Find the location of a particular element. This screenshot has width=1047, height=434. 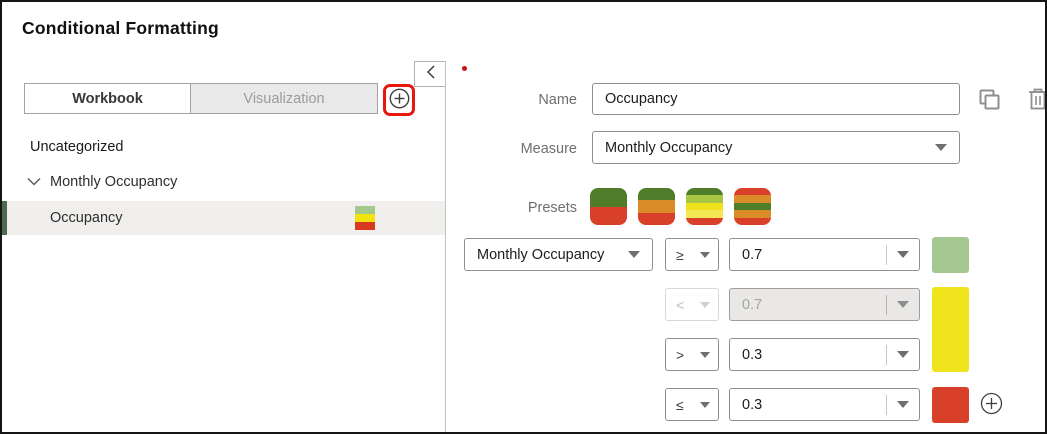

delete-button is located at coordinates (1036, 100).